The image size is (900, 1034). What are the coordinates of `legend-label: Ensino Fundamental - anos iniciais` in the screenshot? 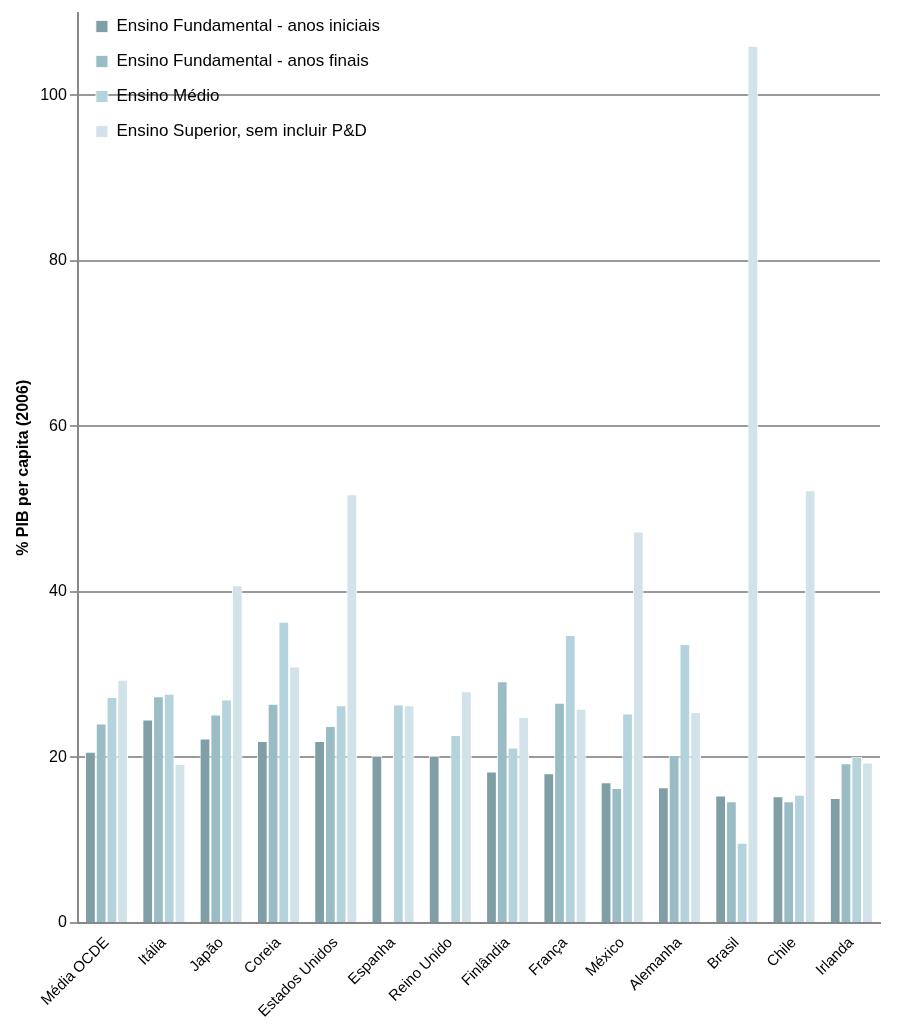 It's located at (248, 26).